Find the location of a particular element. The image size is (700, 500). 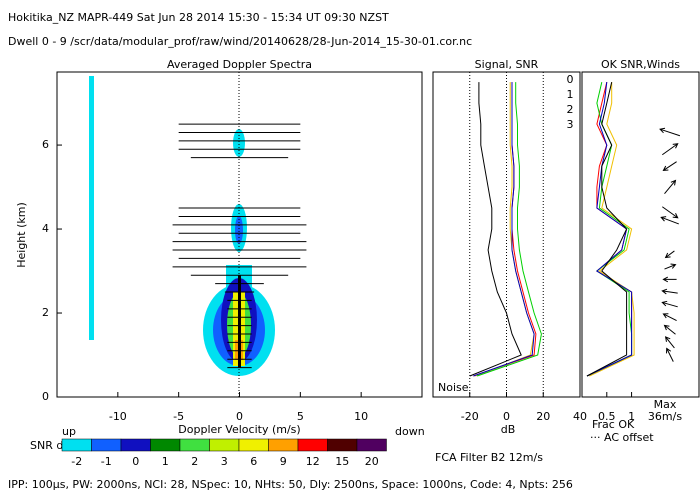

x-axis-label: Frac OK is located at coordinates (613, 424).